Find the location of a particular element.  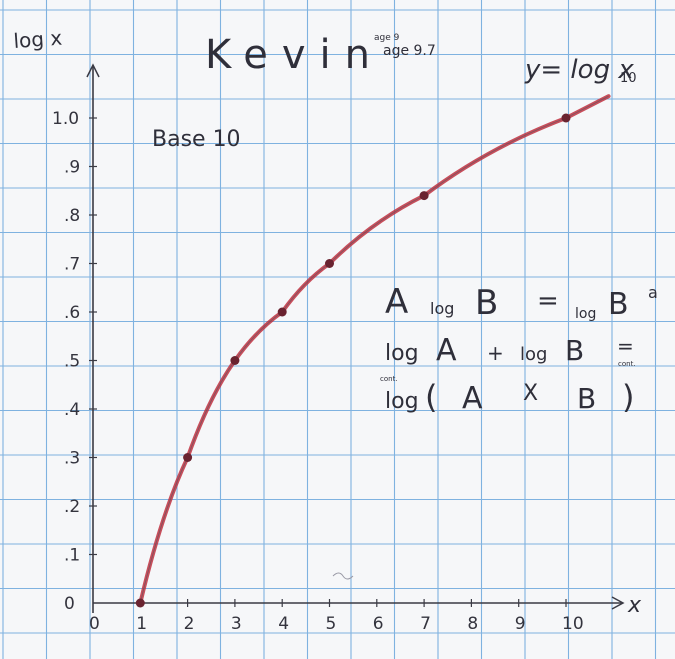

base-note: Base 10 is located at coordinates (196, 139).